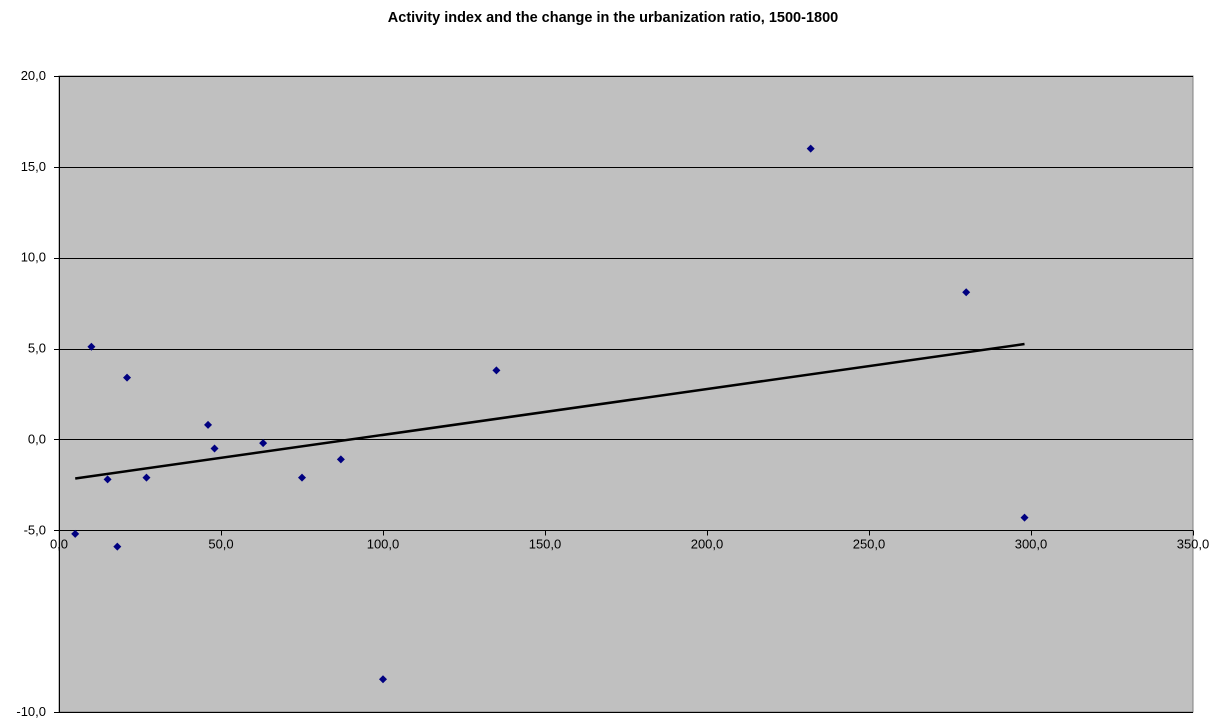 The height and width of the screenshot is (727, 1226). What do you see at coordinates (33, 257) in the screenshot?
I see `y-tick-label: 10,0` at bounding box center [33, 257].